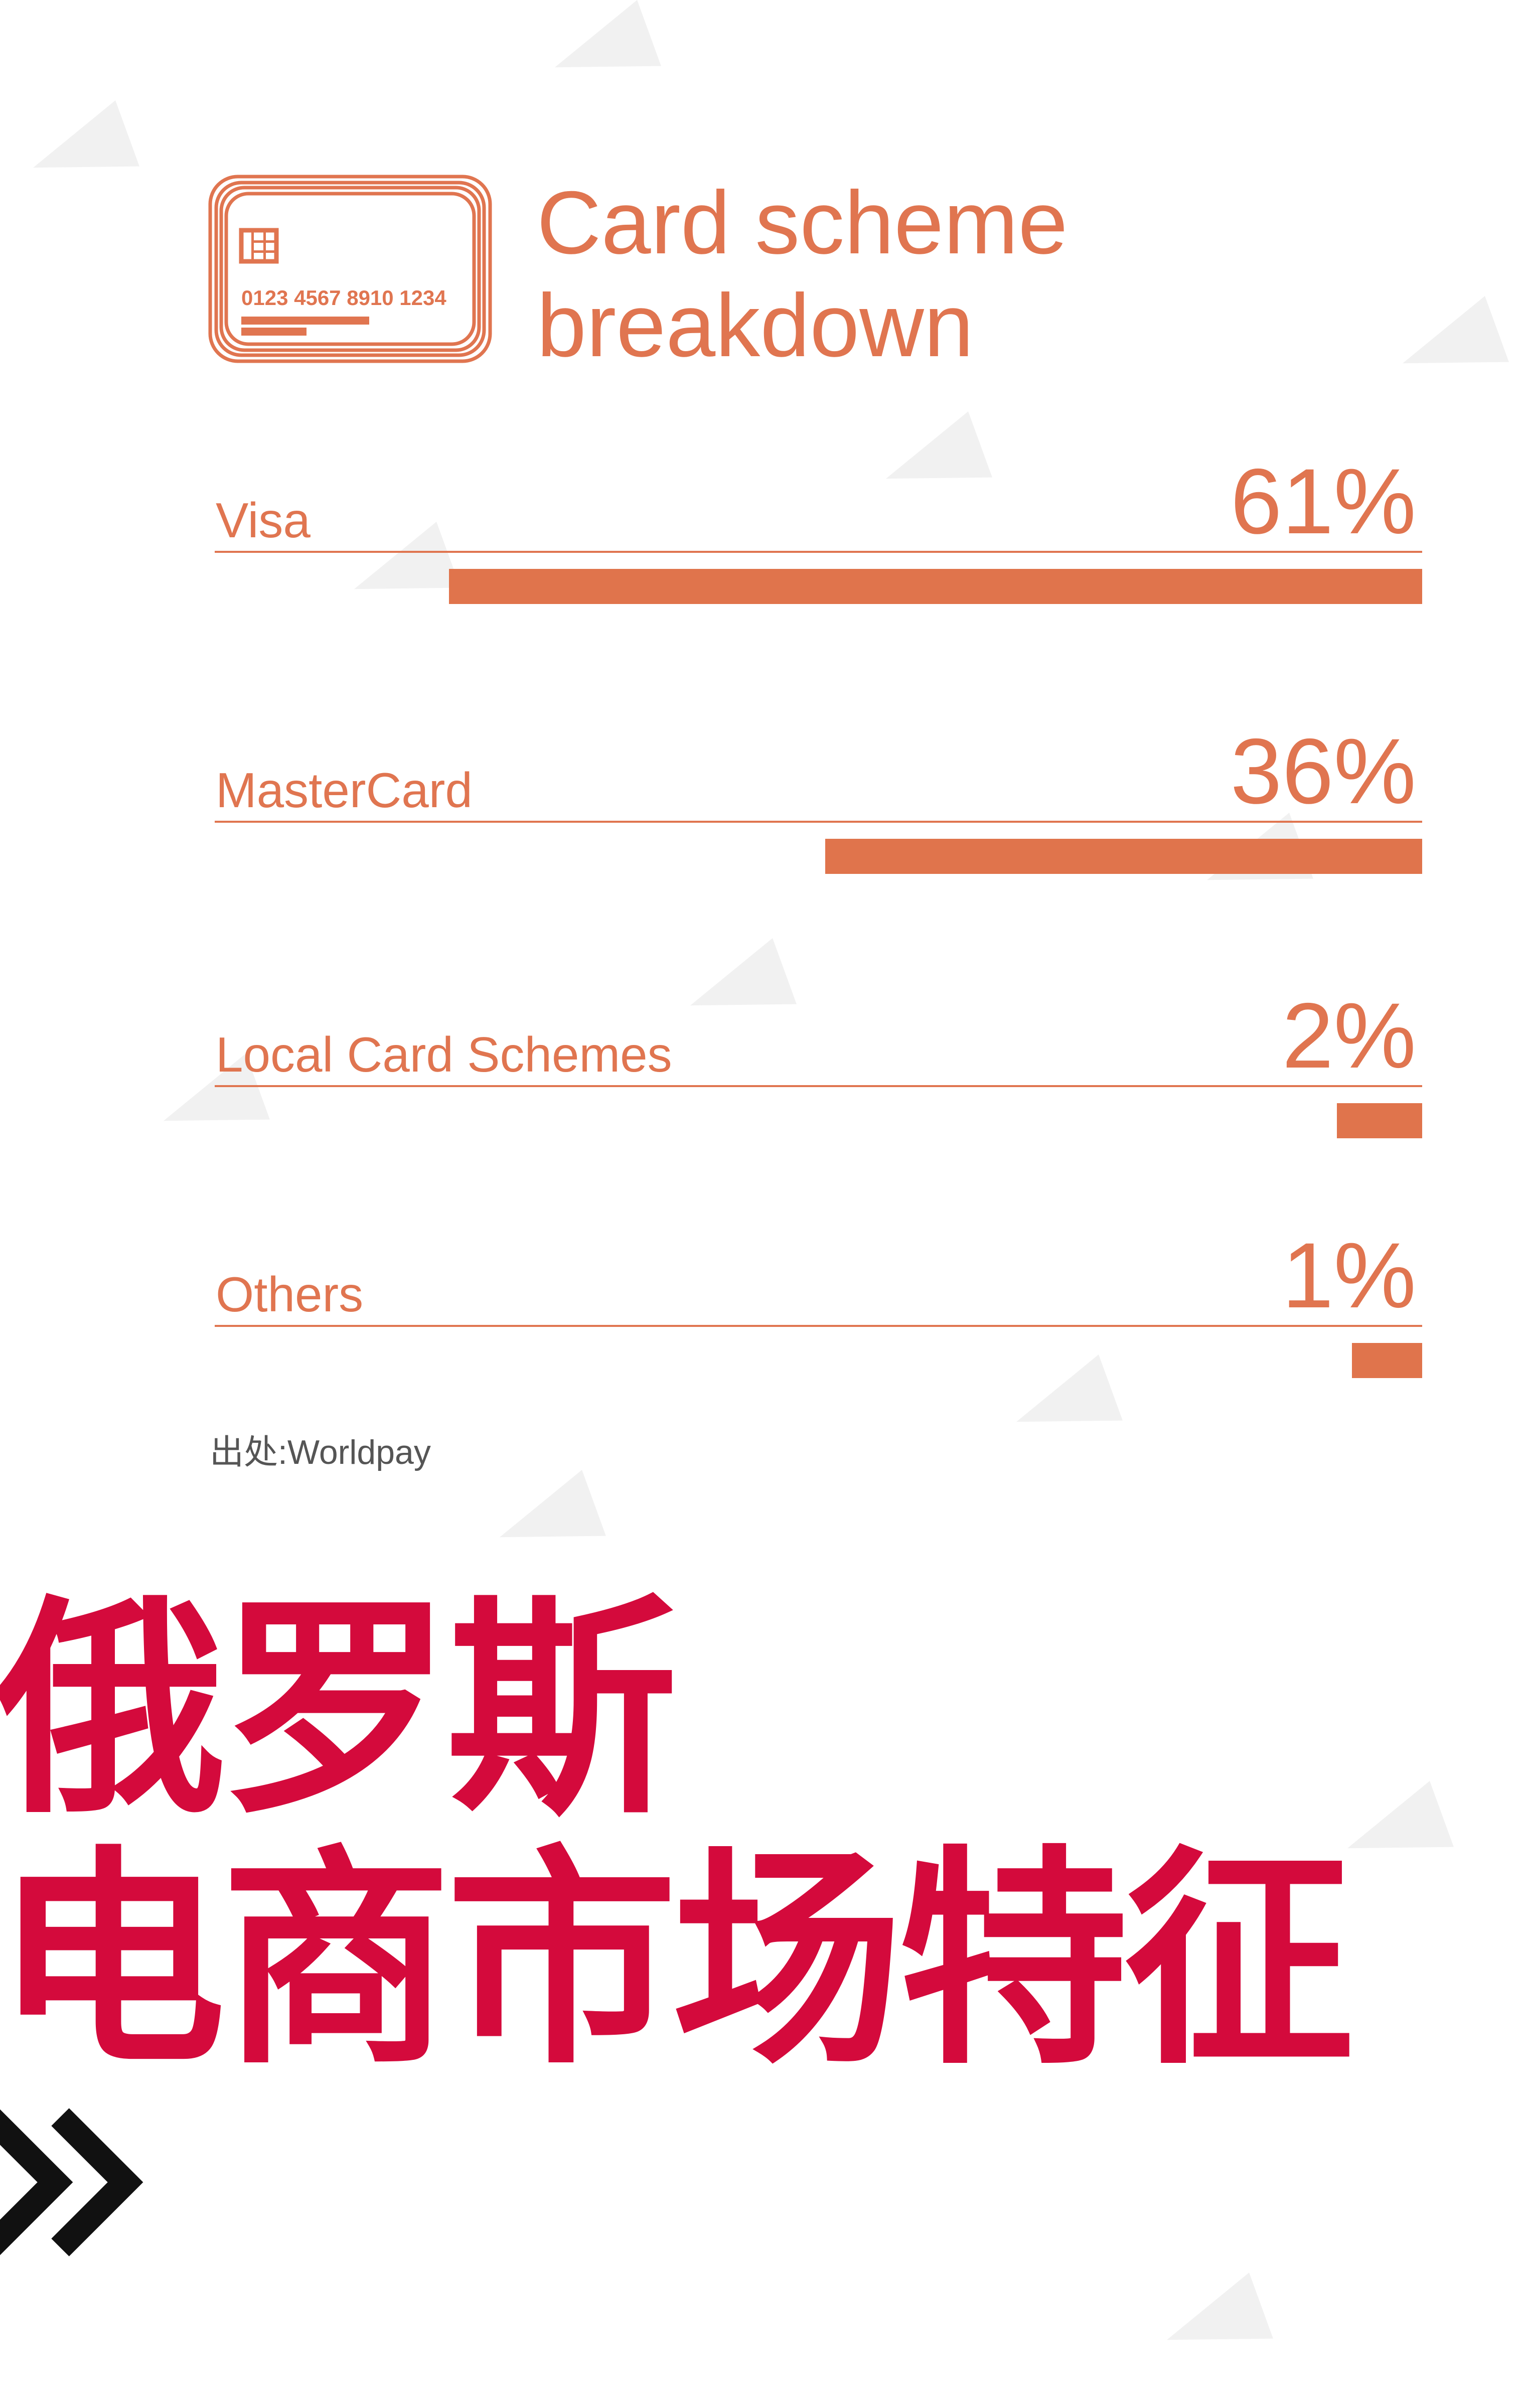 This screenshot has height=2408, width=1525. What do you see at coordinates (756, 325) in the screenshot?
I see `chart-title-line2: breakdown` at bounding box center [756, 325].